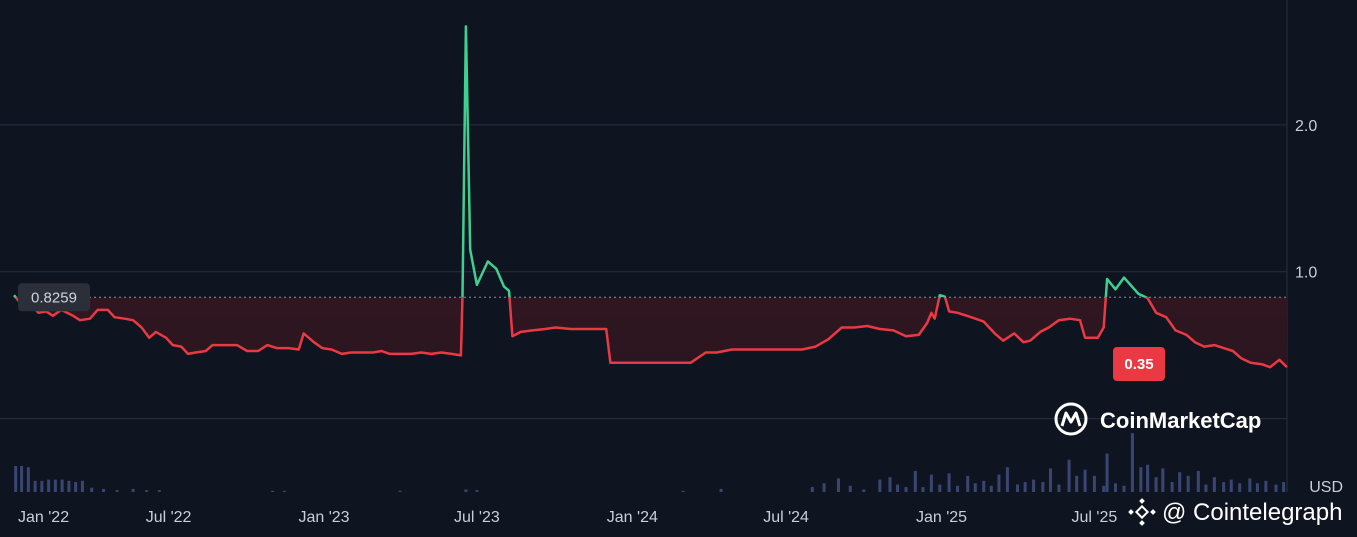 The image size is (1357, 537). What do you see at coordinates (1326, 487) in the screenshot?
I see `currency-label: USD` at bounding box center [1326, 487].